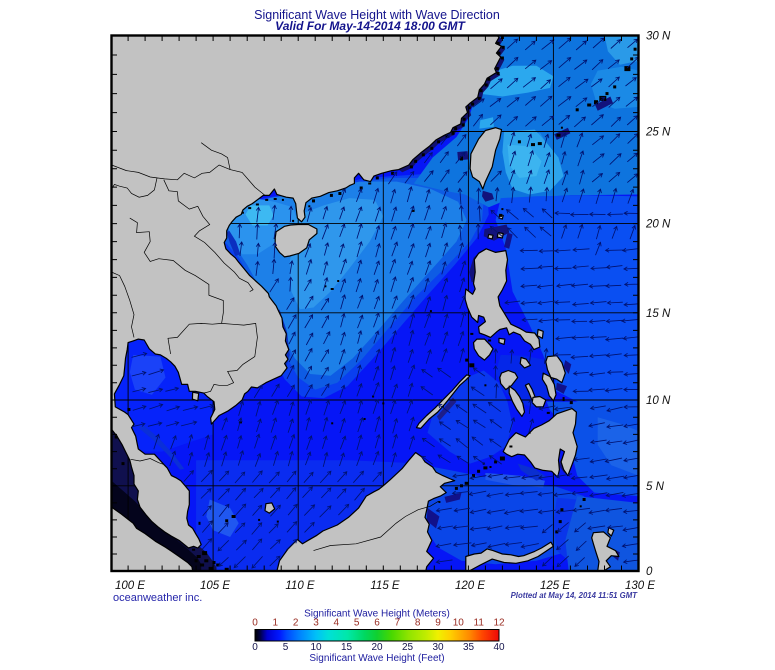 The width and height of the screenshot is (775, 670). Describe the element at coordinates (377, 647) in the screenshot. I see `svg-text: 20` at that location.